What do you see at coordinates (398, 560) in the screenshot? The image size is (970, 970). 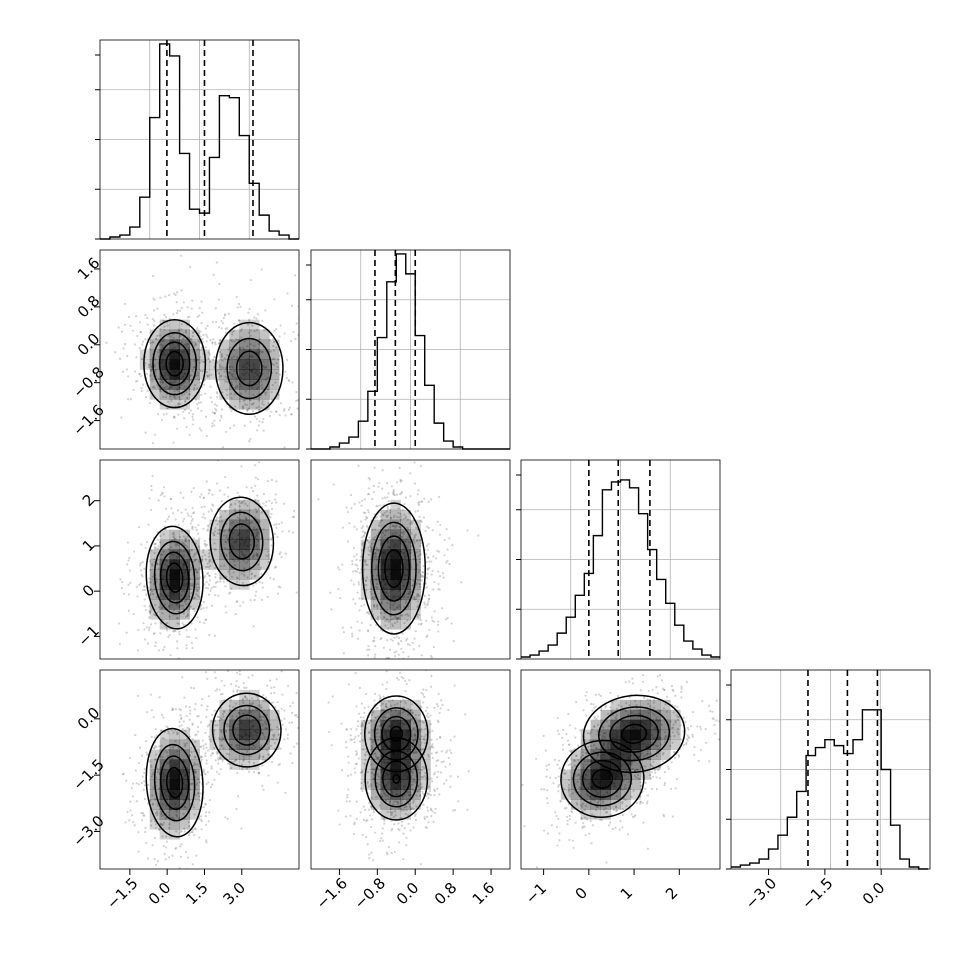 I see `plot-area` at bounding box center [398, 560].